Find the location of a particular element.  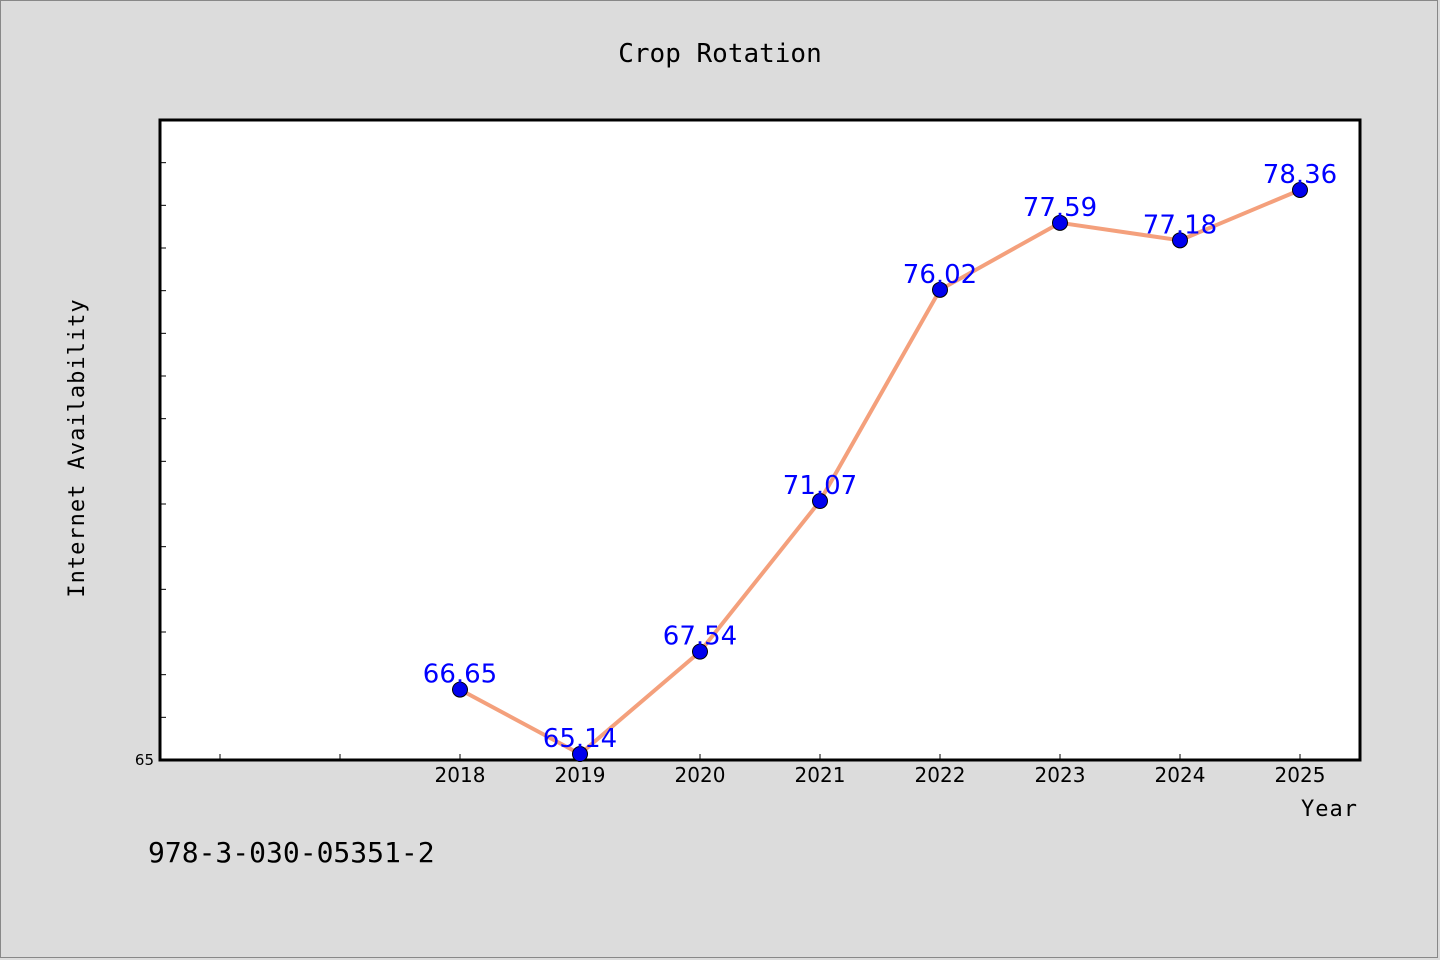

chart-title: Crop Rotation is located at coordinates (720, 54).